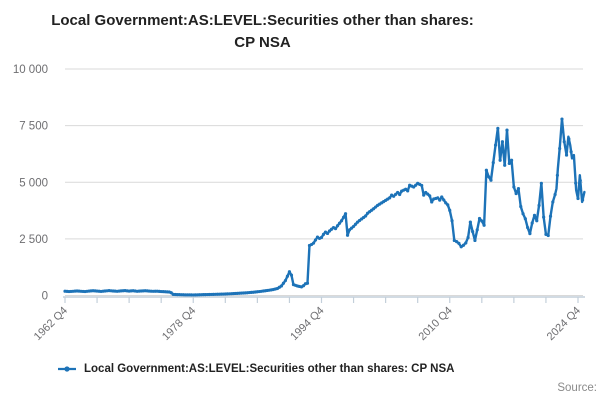  Describe the element at coordinates (33, 240) in the screenshot. I see `y-tick-label: 2 500` at that location.